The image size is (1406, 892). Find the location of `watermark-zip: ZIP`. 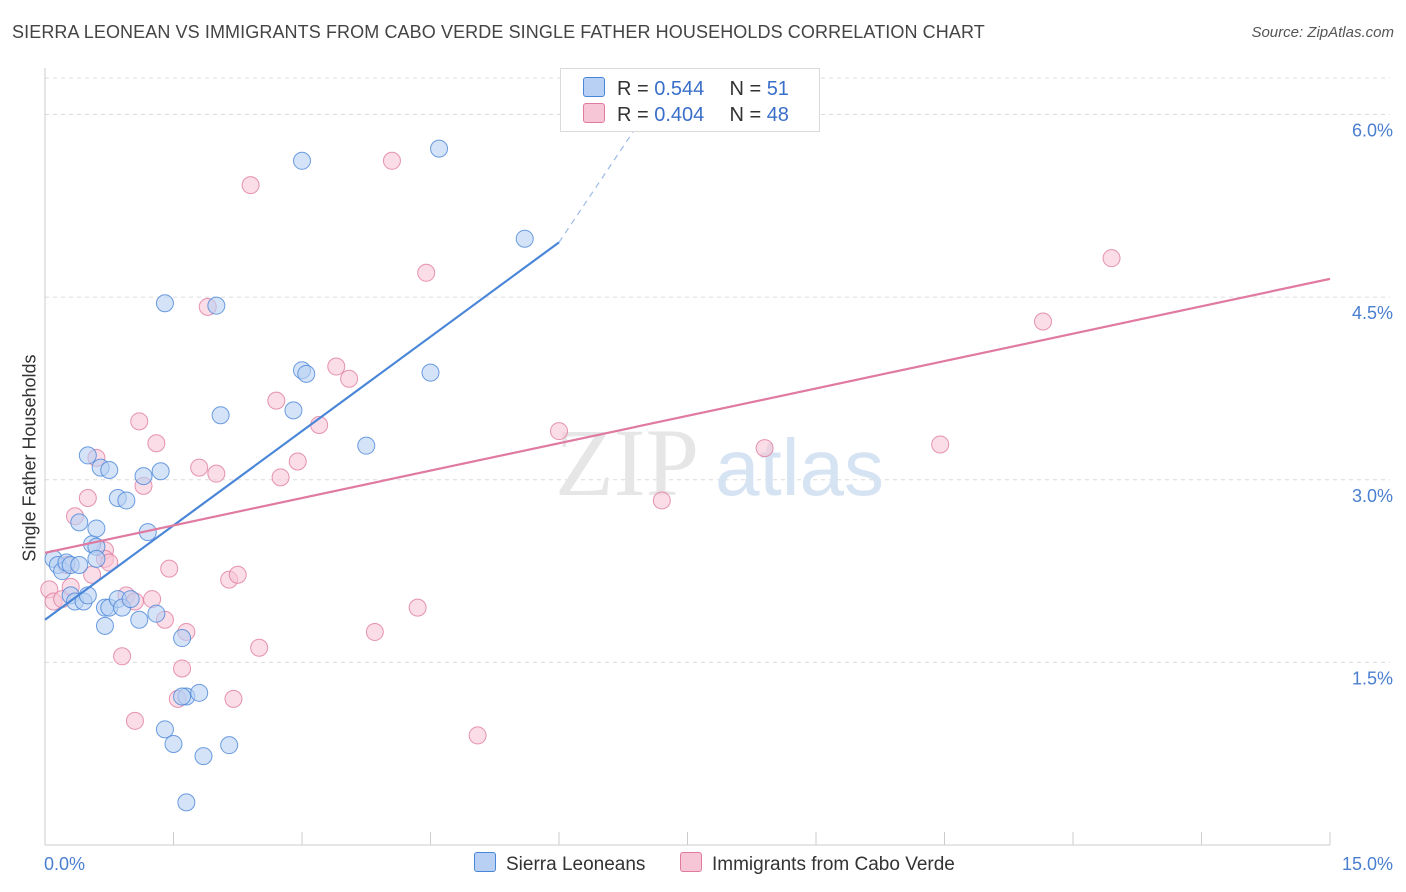

watermark-zip: ZIP is located at coordinates (627, 462).